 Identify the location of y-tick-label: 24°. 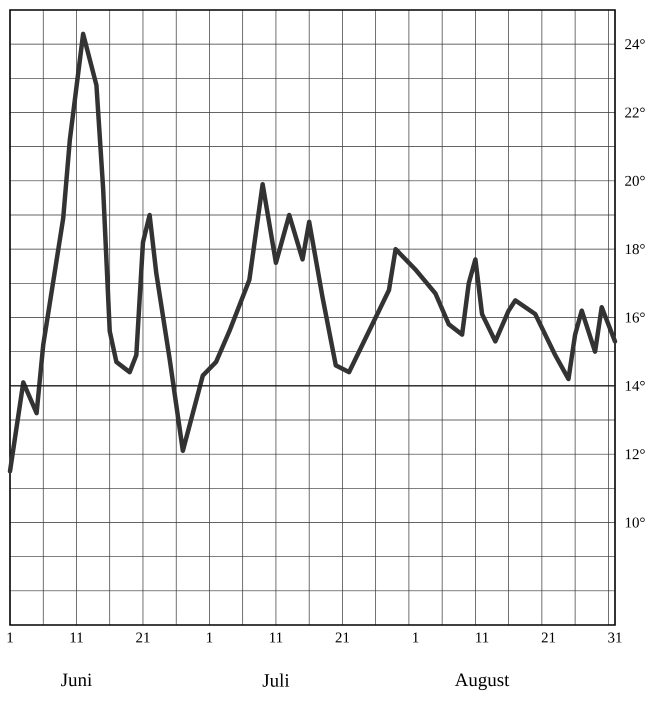
(635, 44).